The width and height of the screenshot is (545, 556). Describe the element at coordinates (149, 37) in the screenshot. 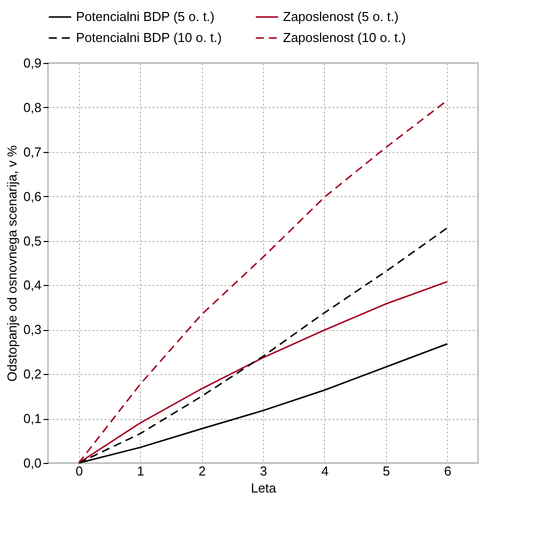

I see `legend-label: Potencialni BDP (10 o. t.)` at that location.